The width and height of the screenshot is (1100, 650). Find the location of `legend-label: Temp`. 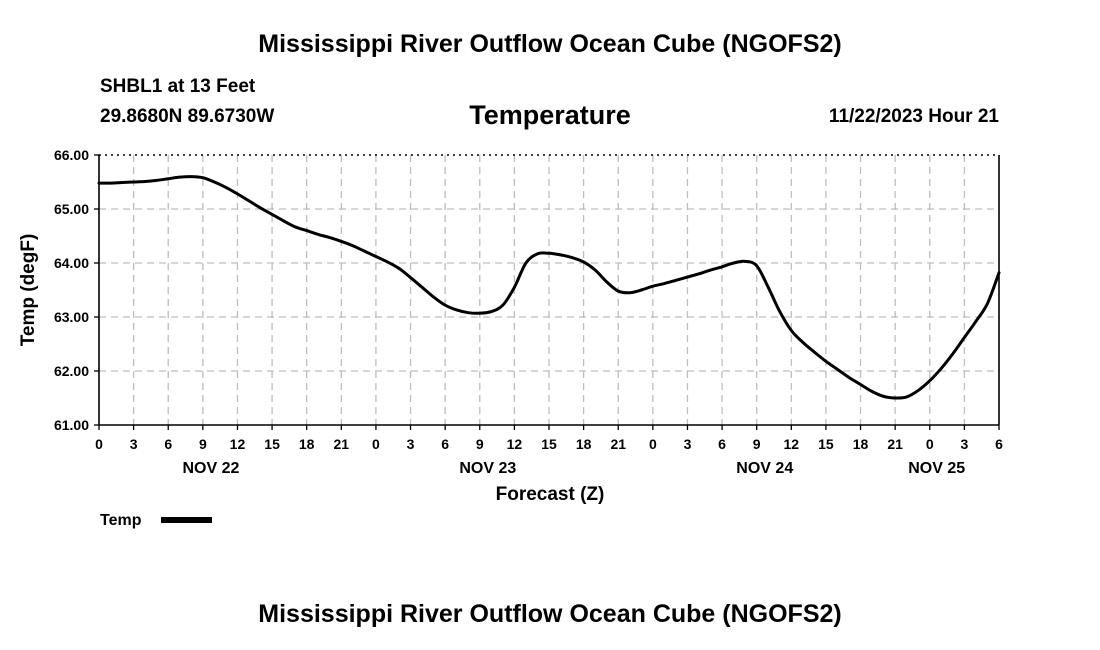

legend-label: Temp is located at coordinates (121, 520).